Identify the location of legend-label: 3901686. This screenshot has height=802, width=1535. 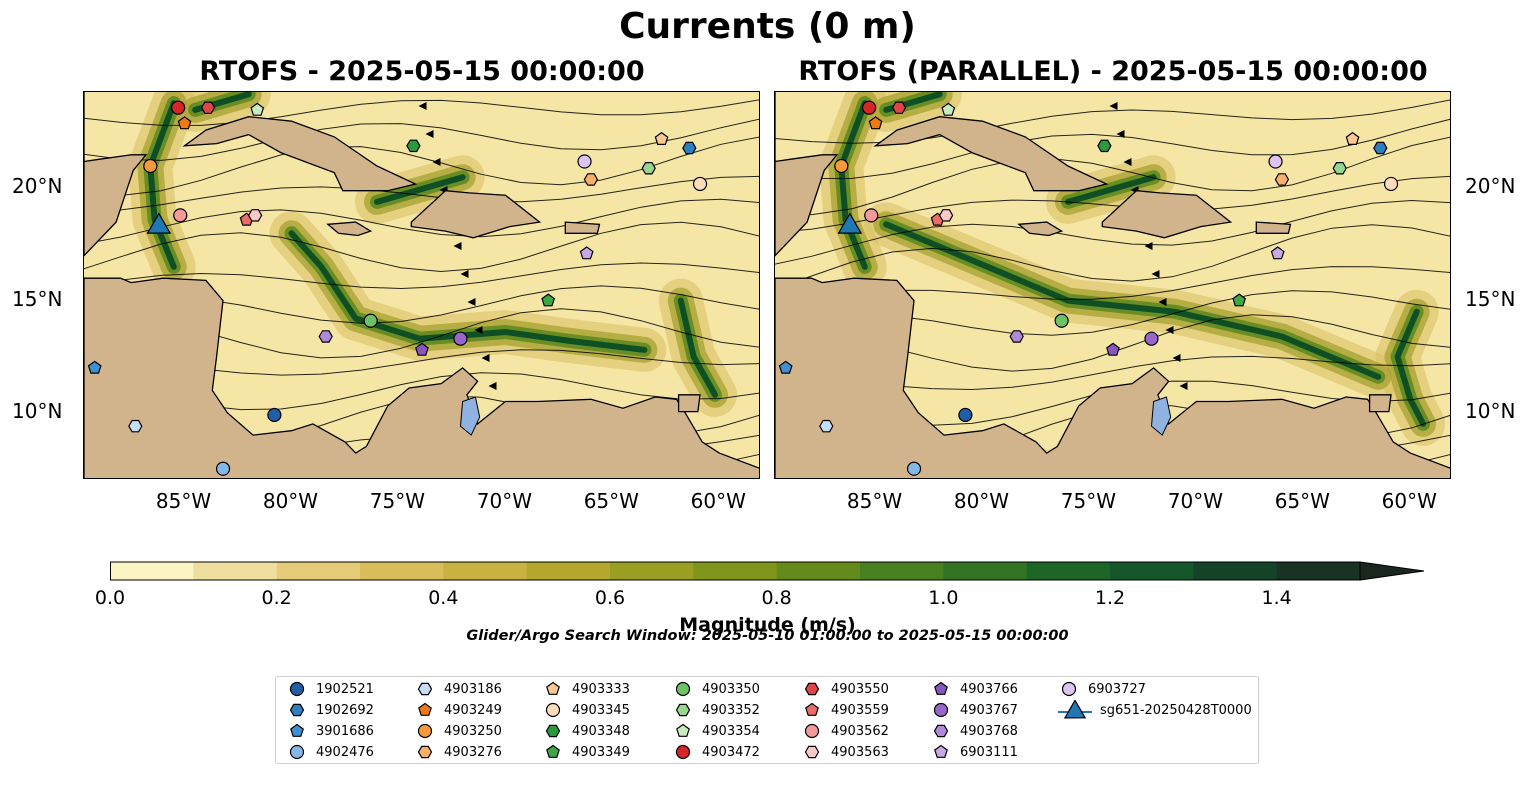
(345, 731).